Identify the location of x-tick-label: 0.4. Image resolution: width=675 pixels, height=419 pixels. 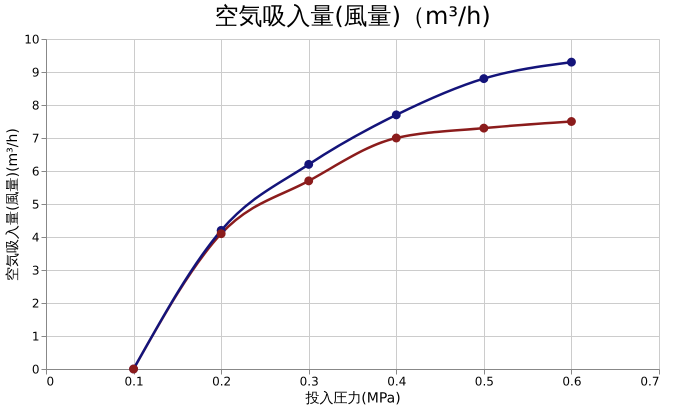
(396, 381).